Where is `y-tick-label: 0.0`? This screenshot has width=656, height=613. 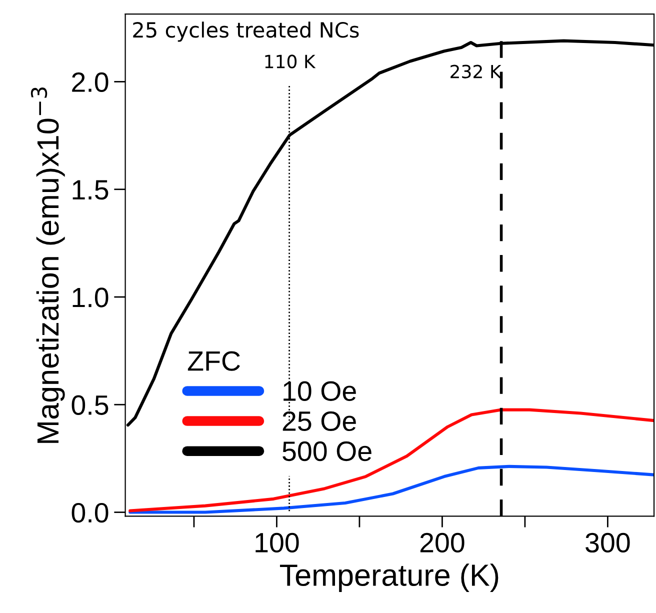
y-tick-label: 0.0 is located at coordinates (90, 512).